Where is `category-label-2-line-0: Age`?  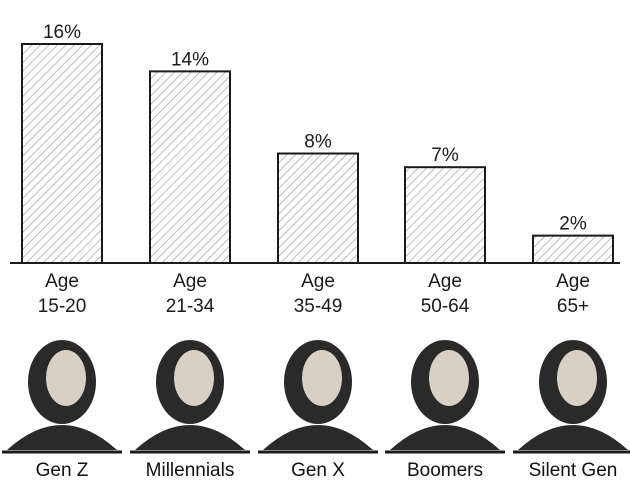 category-label-2-line-0: Age is located at coordinates (318, 281).